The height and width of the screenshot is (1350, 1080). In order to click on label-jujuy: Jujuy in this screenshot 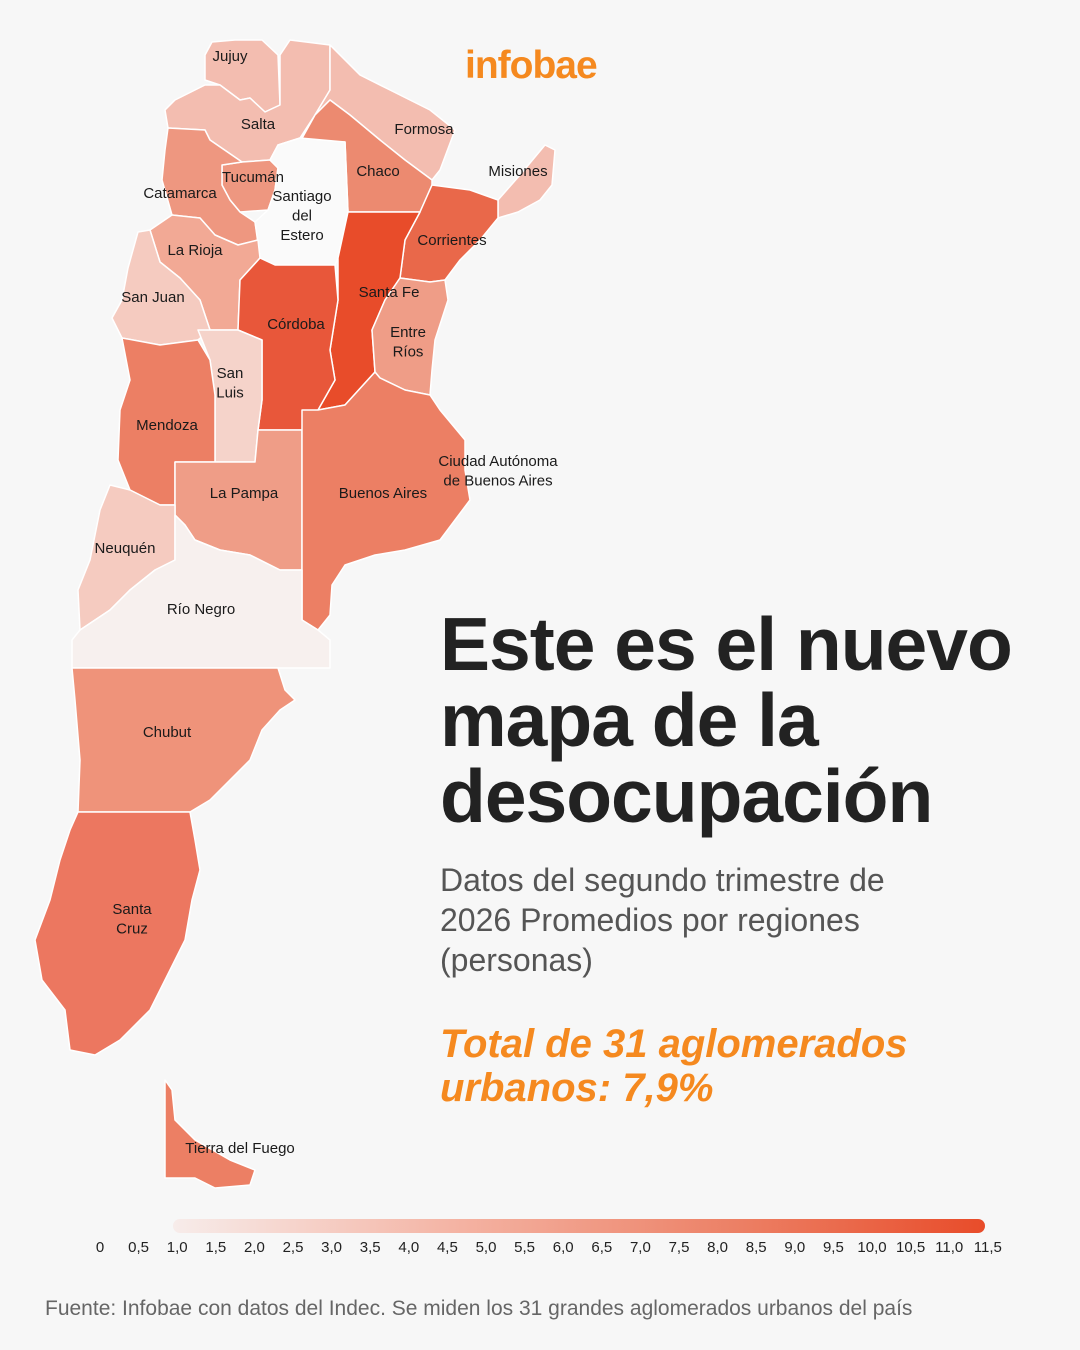, I will do `click(230, 56)`.